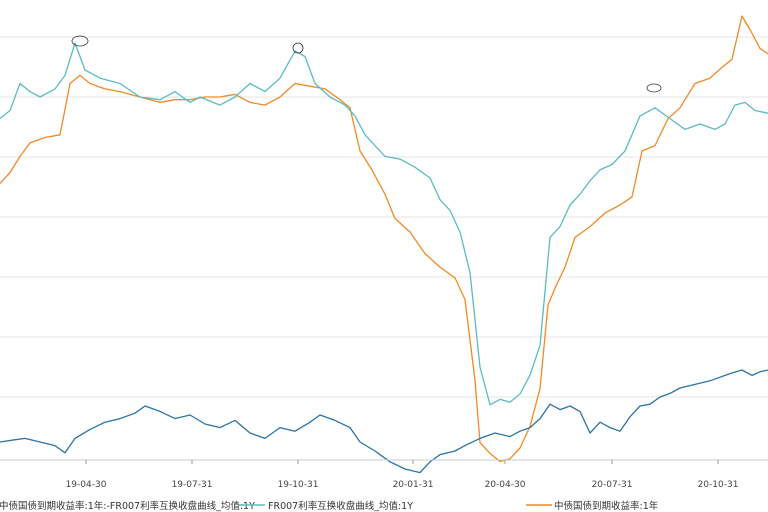 The image size is (768, 512). What do you see at coordinates (505, 485) in the screenshot?
I see `x-tick-label: 20-04-30` at bounding box center [505, 485].